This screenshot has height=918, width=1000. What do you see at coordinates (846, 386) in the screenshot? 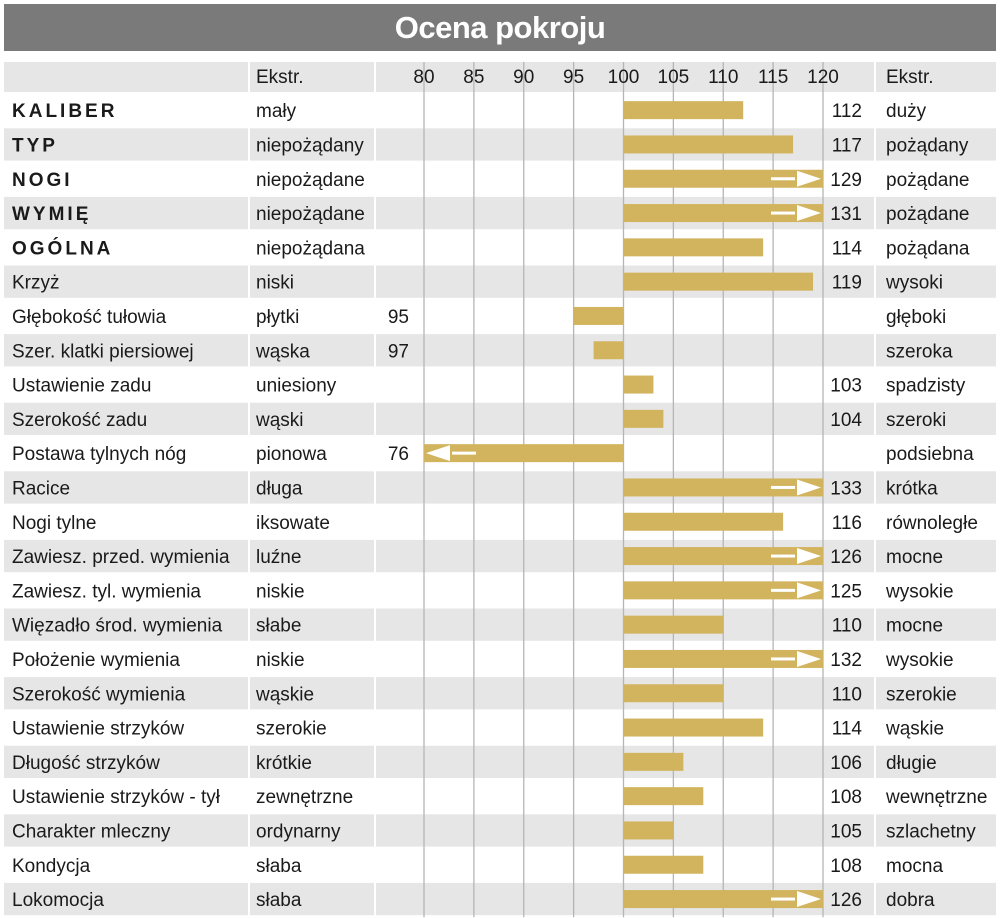
I see `value-label: 103` at bounding box center [846, 386].